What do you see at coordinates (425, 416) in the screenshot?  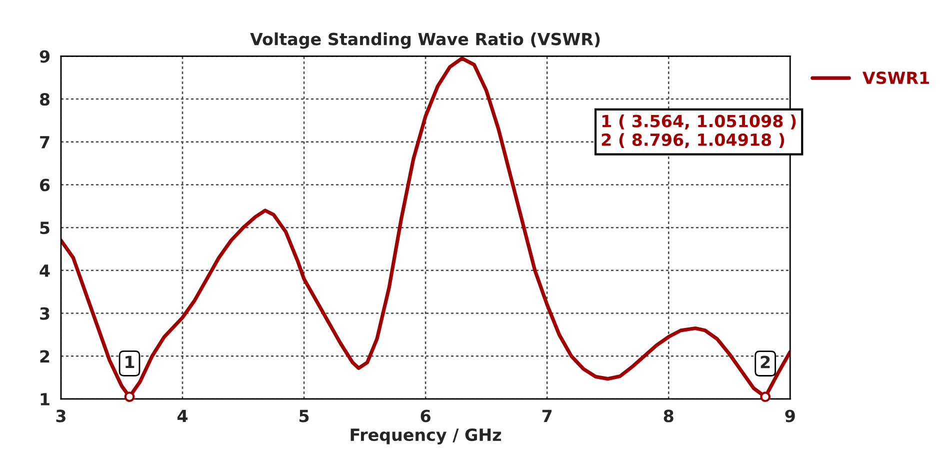 I see `x-tick-label: 6` at bounding box center [425, 416].